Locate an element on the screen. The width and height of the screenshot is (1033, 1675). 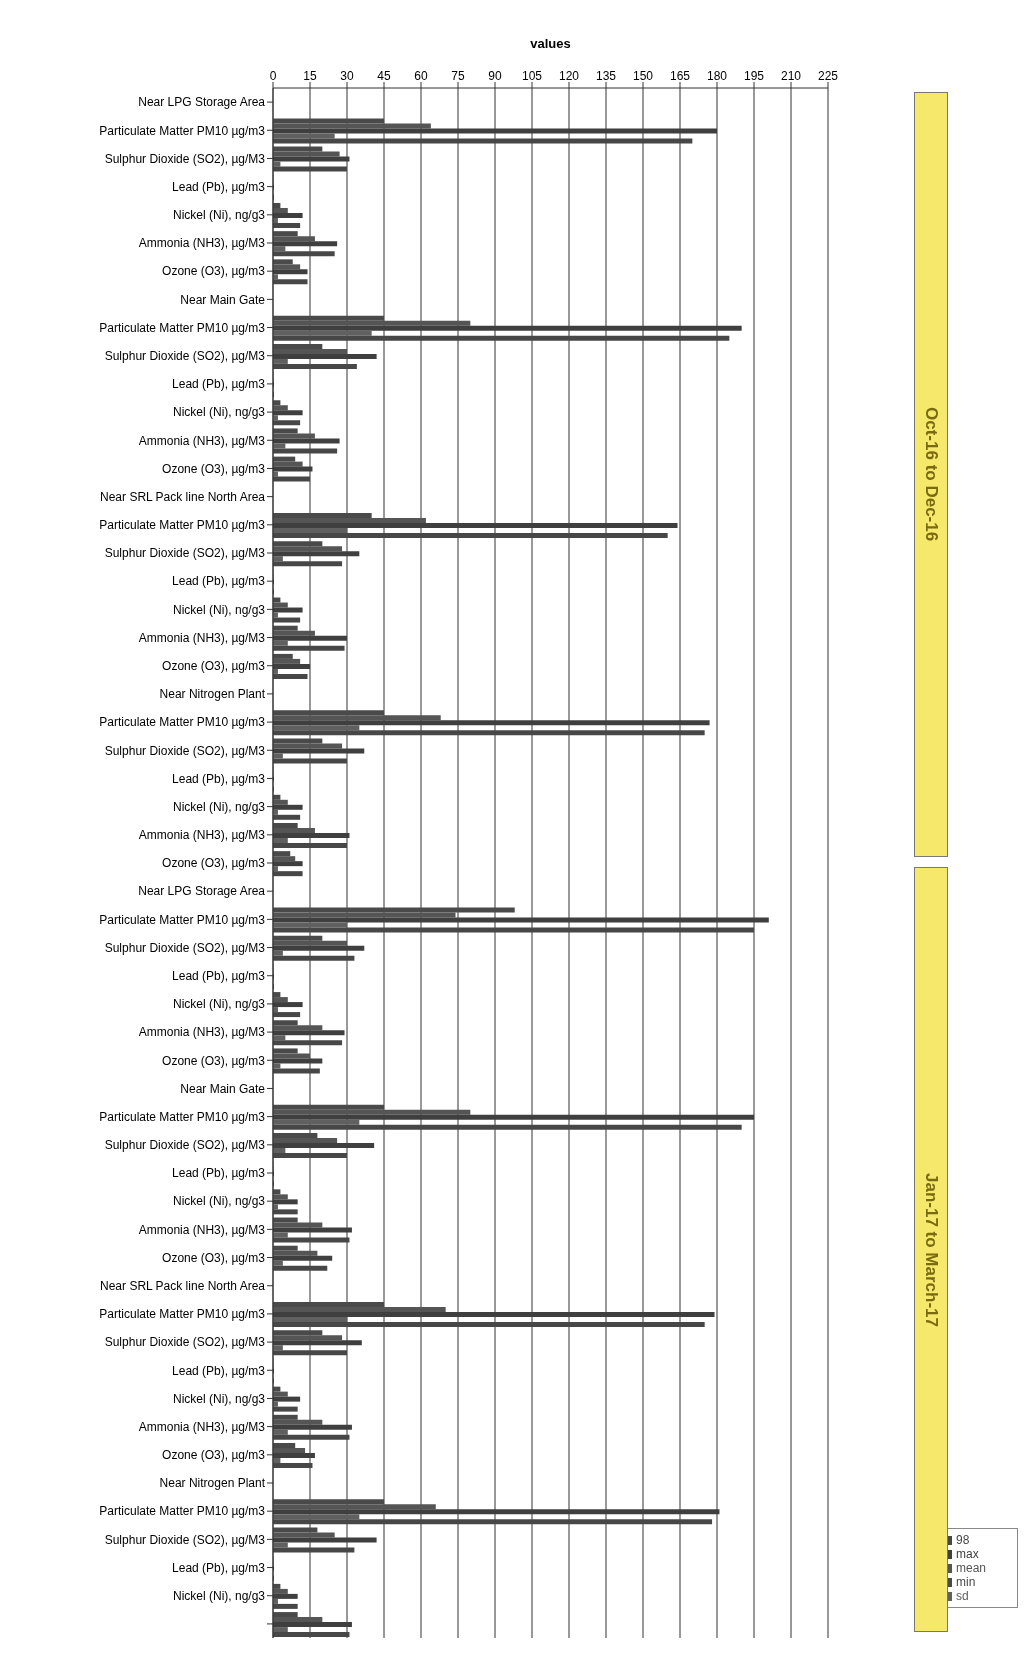
x-tick-label: 225 is located at coordinates (828, 76).